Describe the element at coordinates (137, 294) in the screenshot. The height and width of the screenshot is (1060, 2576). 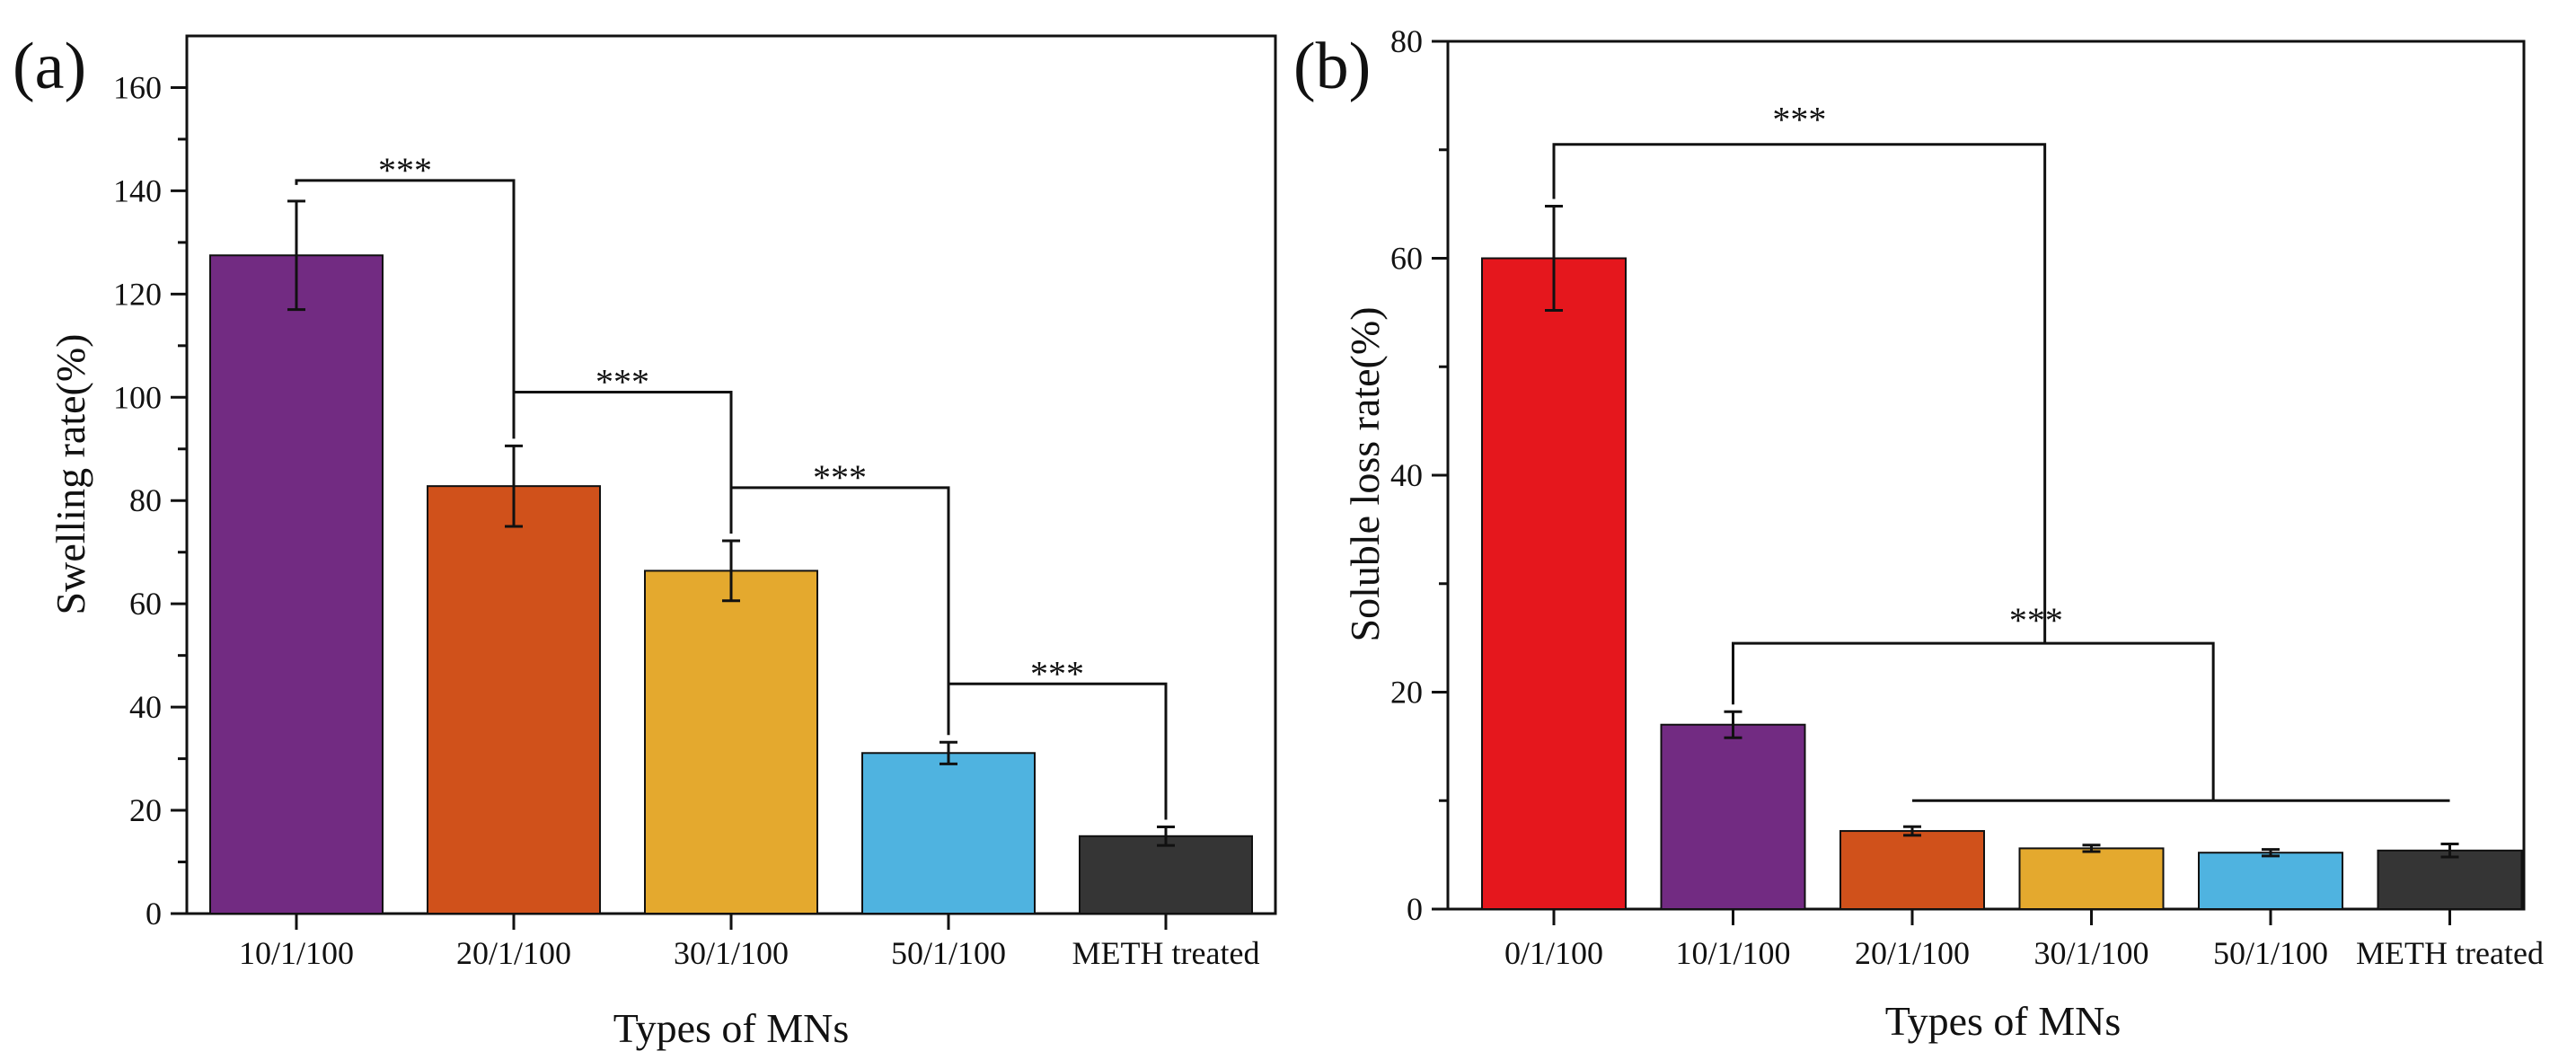
I see `y-tick-label: 120` at that location.